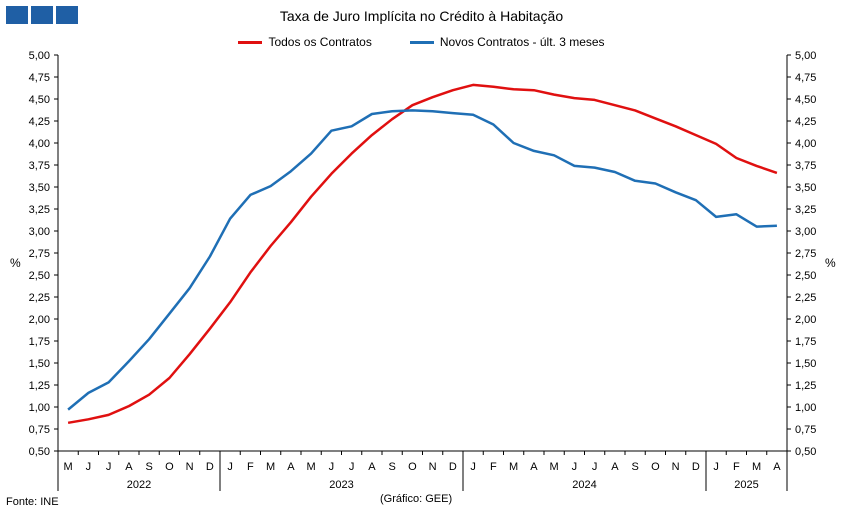 This screenshot has width=843, height=518. Describe the element at coordinates (39, 144) in the screenshot. I see `y-tick-label-left: 4,00` at that location.